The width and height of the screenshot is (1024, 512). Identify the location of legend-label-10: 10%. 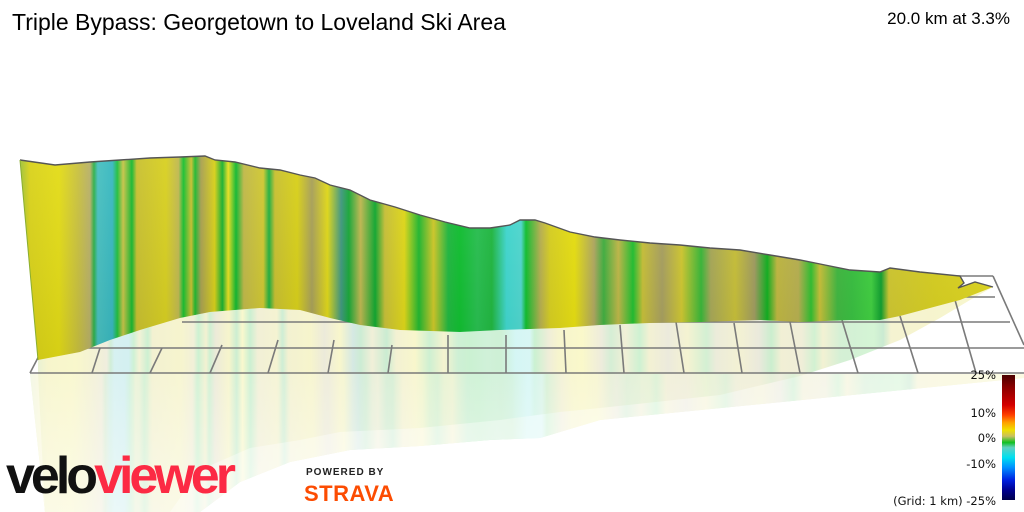
(983, 413).